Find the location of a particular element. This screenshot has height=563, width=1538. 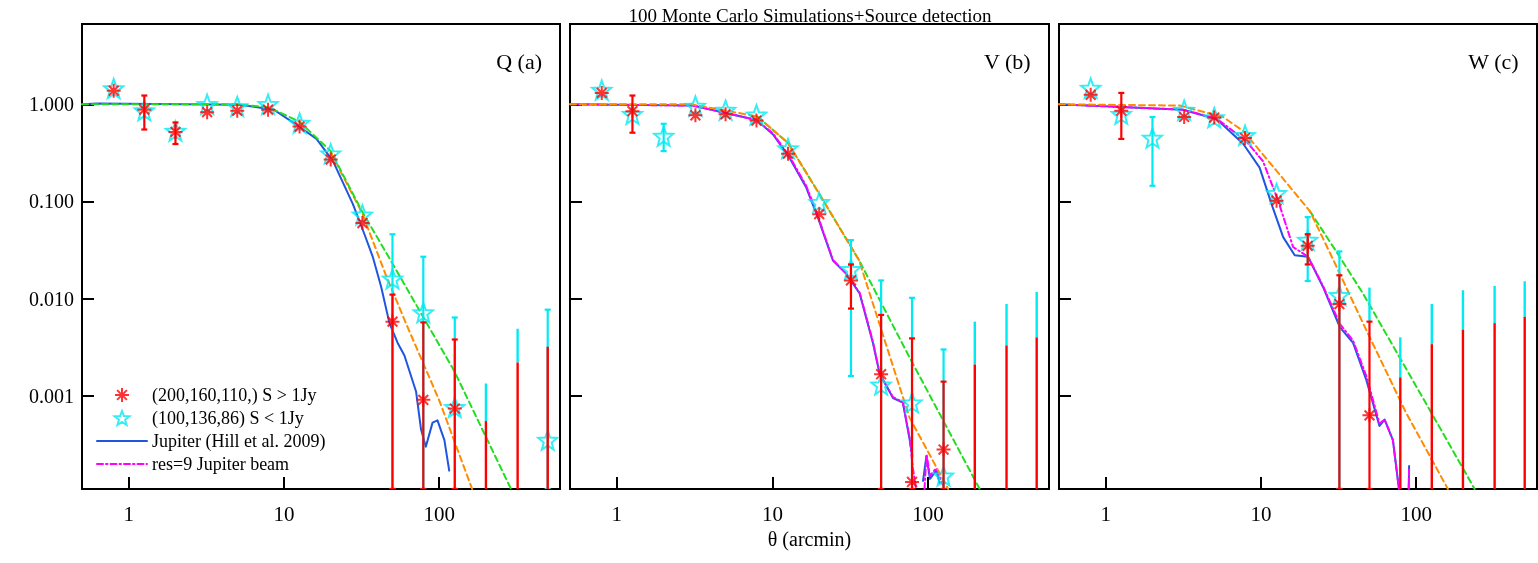

x-axis-title: θ (arcmin) is located at coordinates (809, 539).